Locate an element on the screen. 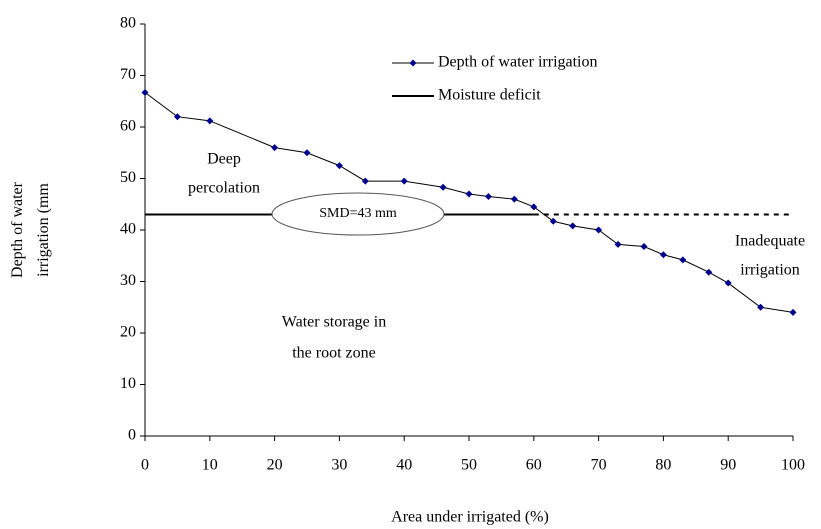  y-axis-label: Depth of water irrigation (mm is located at coordinates (30, 229).